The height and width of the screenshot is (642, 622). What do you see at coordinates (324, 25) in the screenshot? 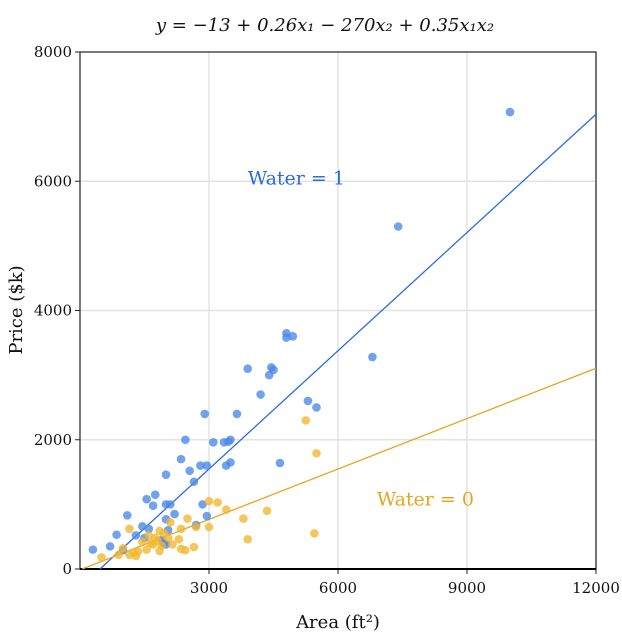
I see `chart-title: y = −13 + 0.26x₁ − 270x₂ + 0.35x₁x₂` at bounding box center [324, 25].